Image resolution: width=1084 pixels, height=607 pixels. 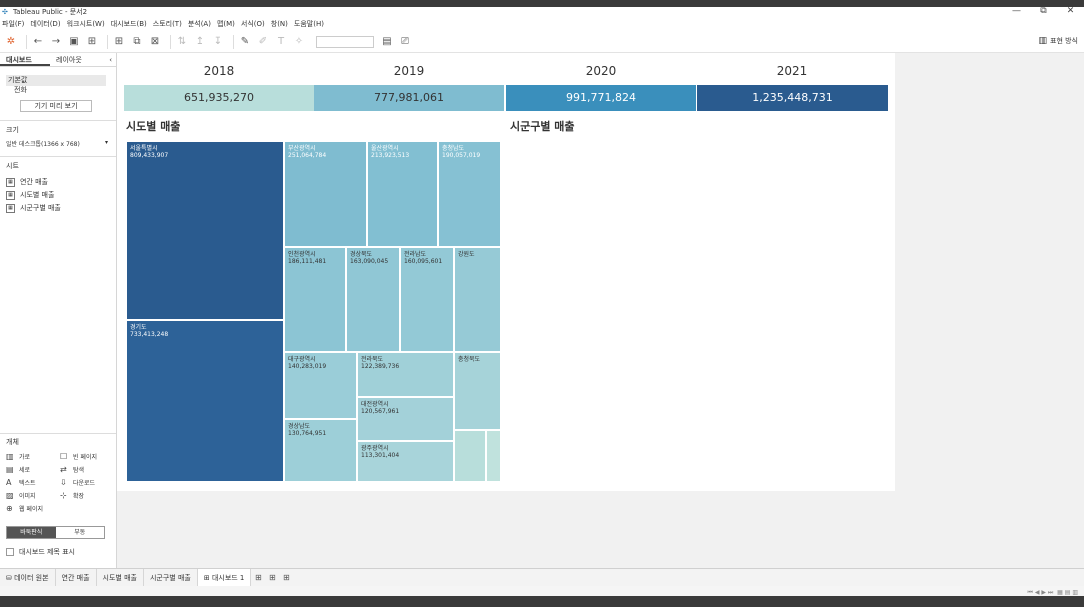 I want to click on kpi-tile: 1,235,448,731, so click(x=792, y=98).